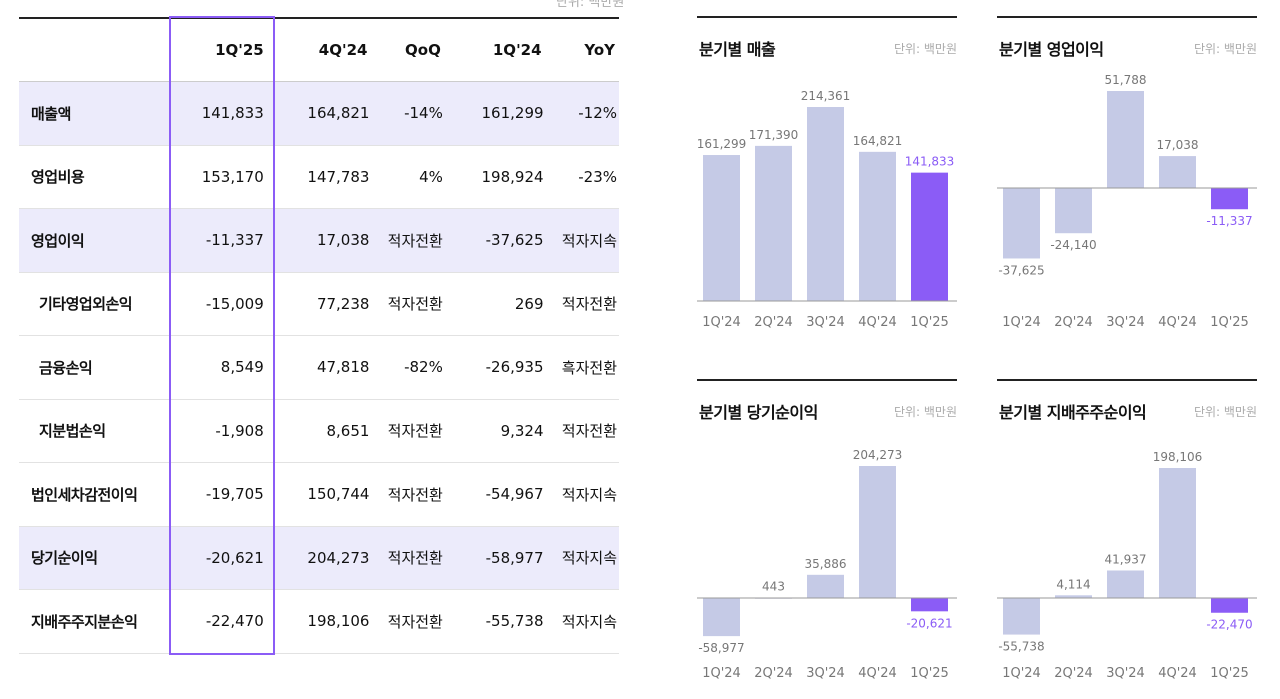 This screenshot has width=1280, height=699. What do you see at coordinates (1073, 245) in the screenshot?
I see `value-label: -24,140` at bounding box center [1073, 245].